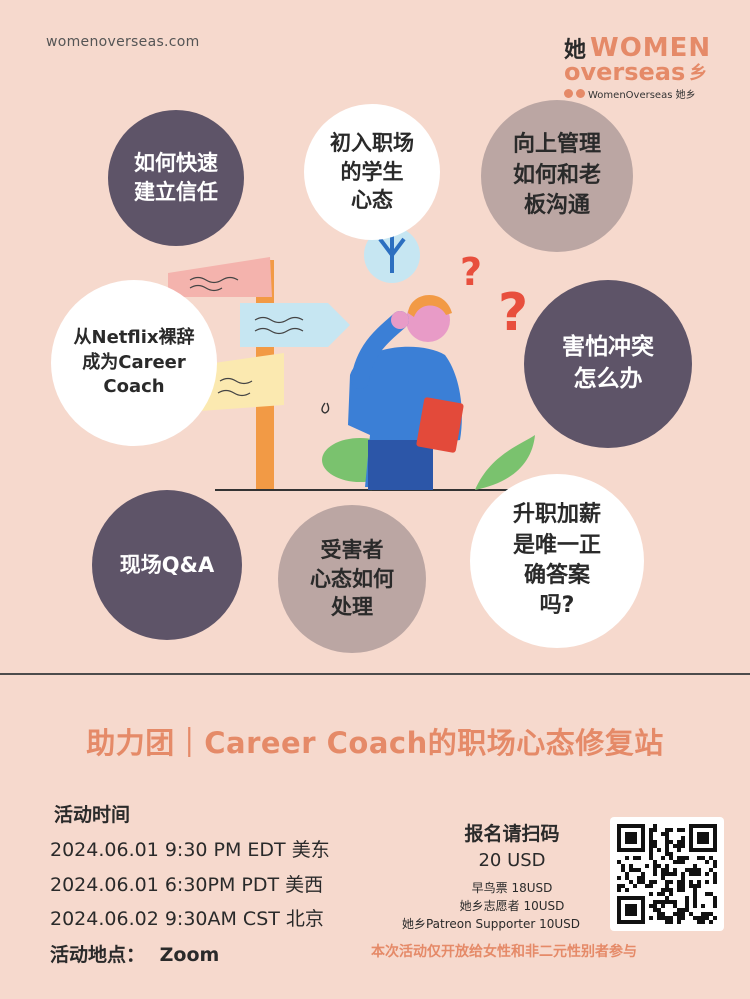 The width and height of the screenshot is (750, 999). Describe the element at coordinates (372, 172) in the screenshot. I see `topic-bubble-student: 初入职场 的学生 心态` at that location.